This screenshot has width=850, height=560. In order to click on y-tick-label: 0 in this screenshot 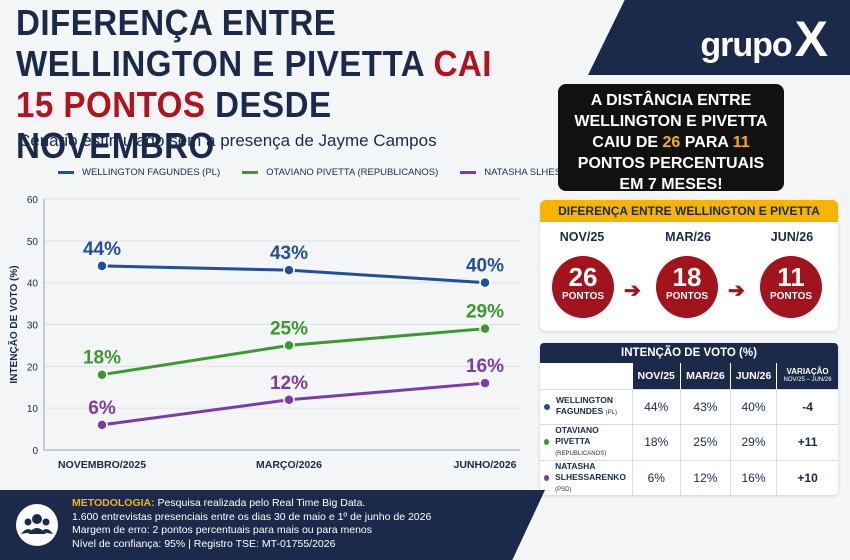, I will do `click(35, 451)`.